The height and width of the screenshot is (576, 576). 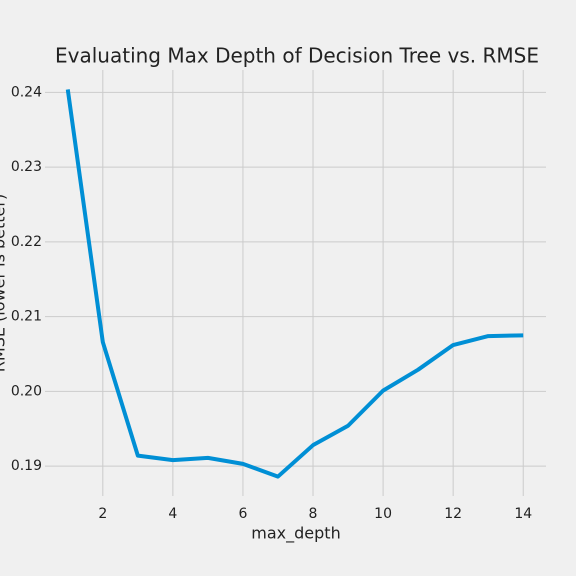 What do you see at coordinates (26, 92) in the screenshot?
I see `y-tick-label: 0.24` at bounding box center [26, 92].